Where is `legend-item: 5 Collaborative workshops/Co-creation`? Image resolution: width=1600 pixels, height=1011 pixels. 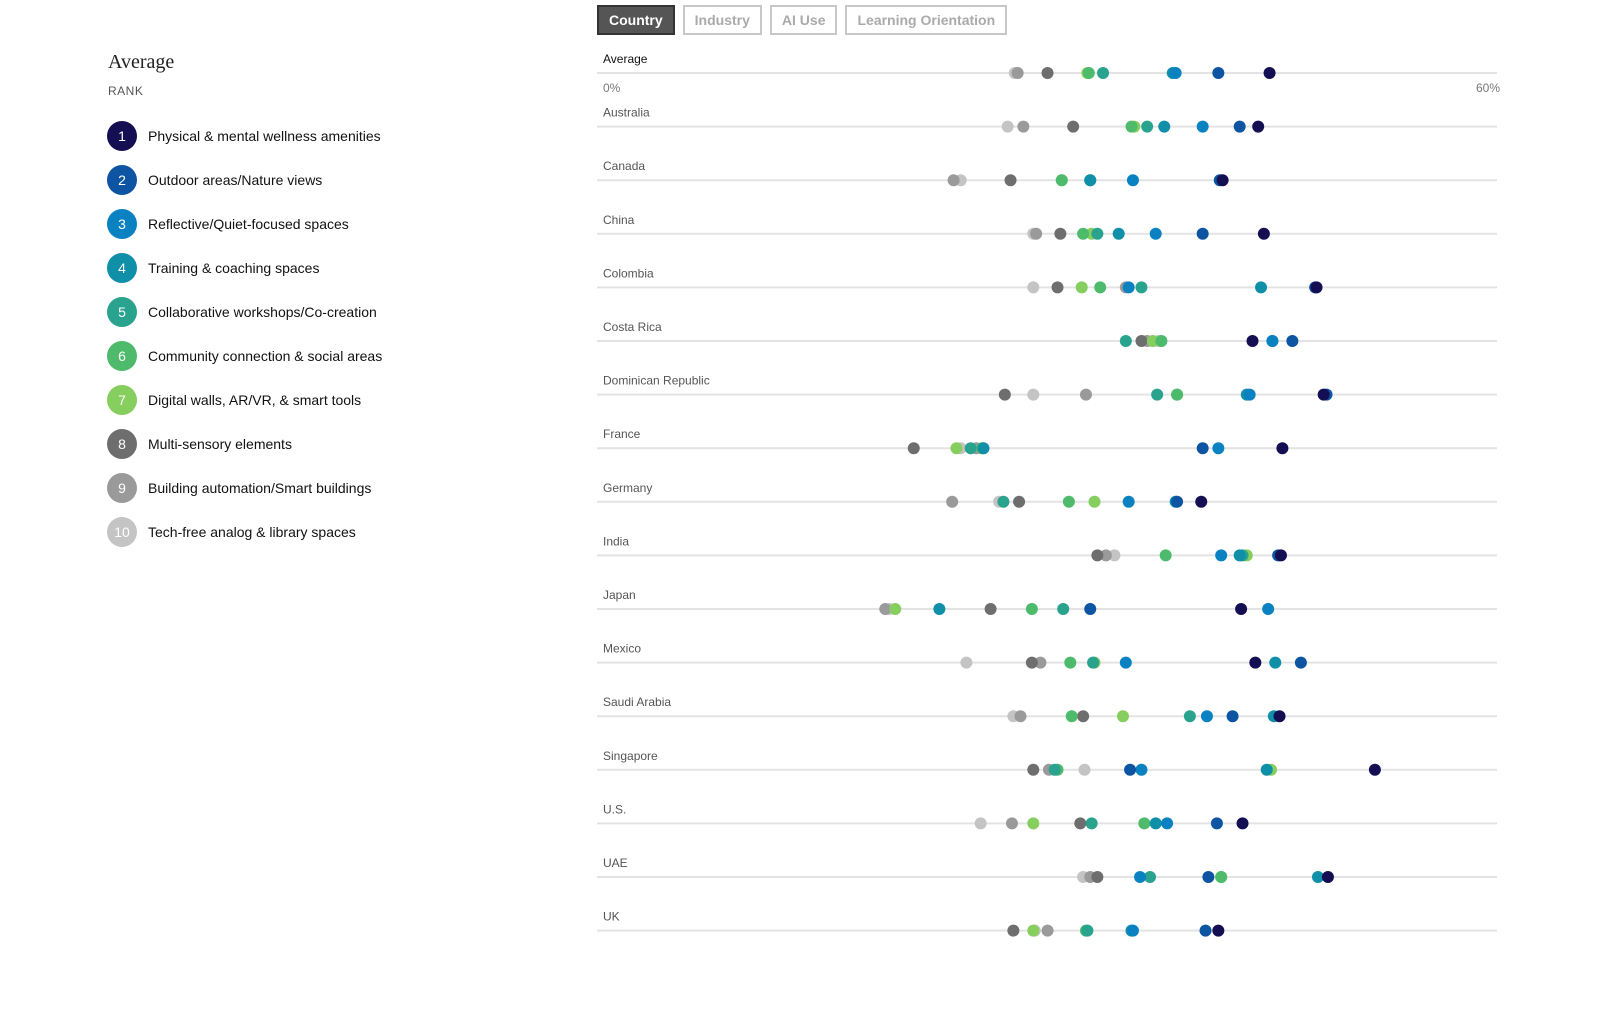
legend-item: 5 Collaborative workshops/Co-creation is located at coordinates (317, 312).